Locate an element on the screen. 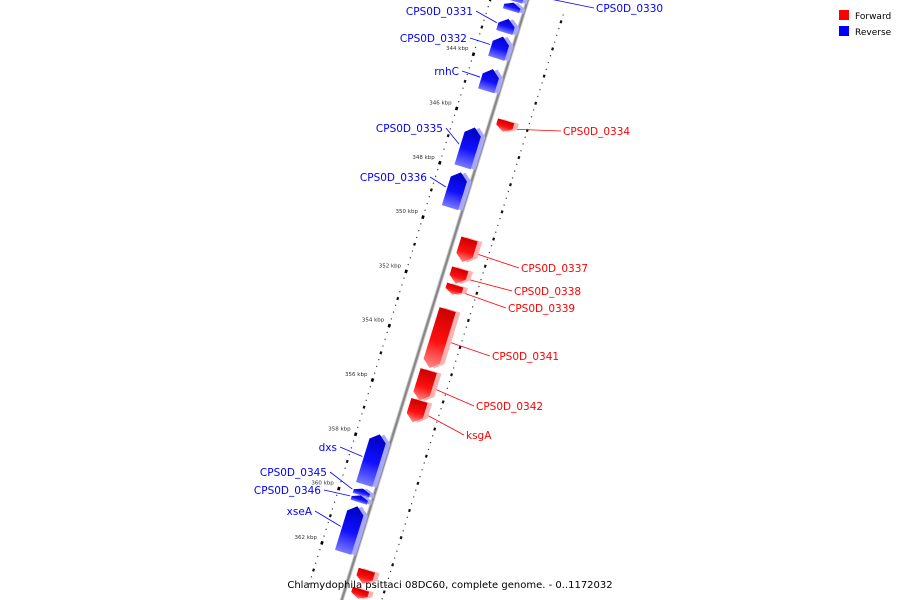 This screenshot has height=600, width=900. tick-label: 352 kbp is located at coordinates (390, 266).